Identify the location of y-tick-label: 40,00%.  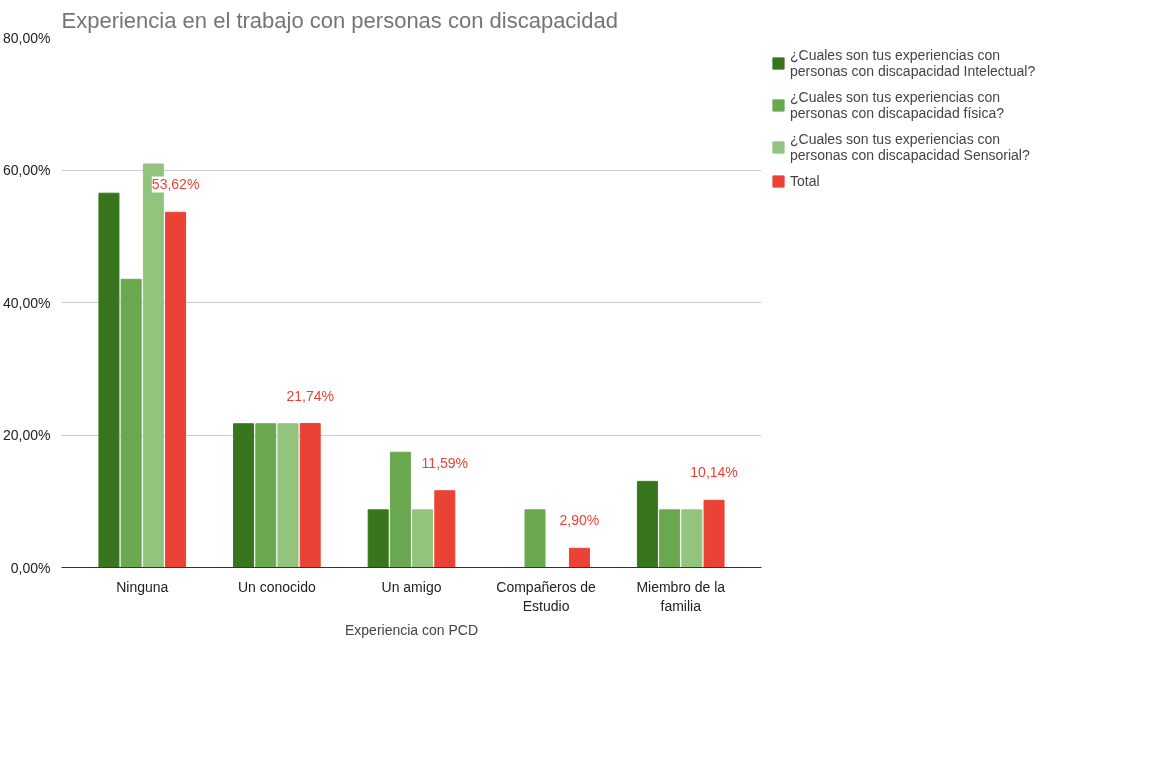
(27, 302).